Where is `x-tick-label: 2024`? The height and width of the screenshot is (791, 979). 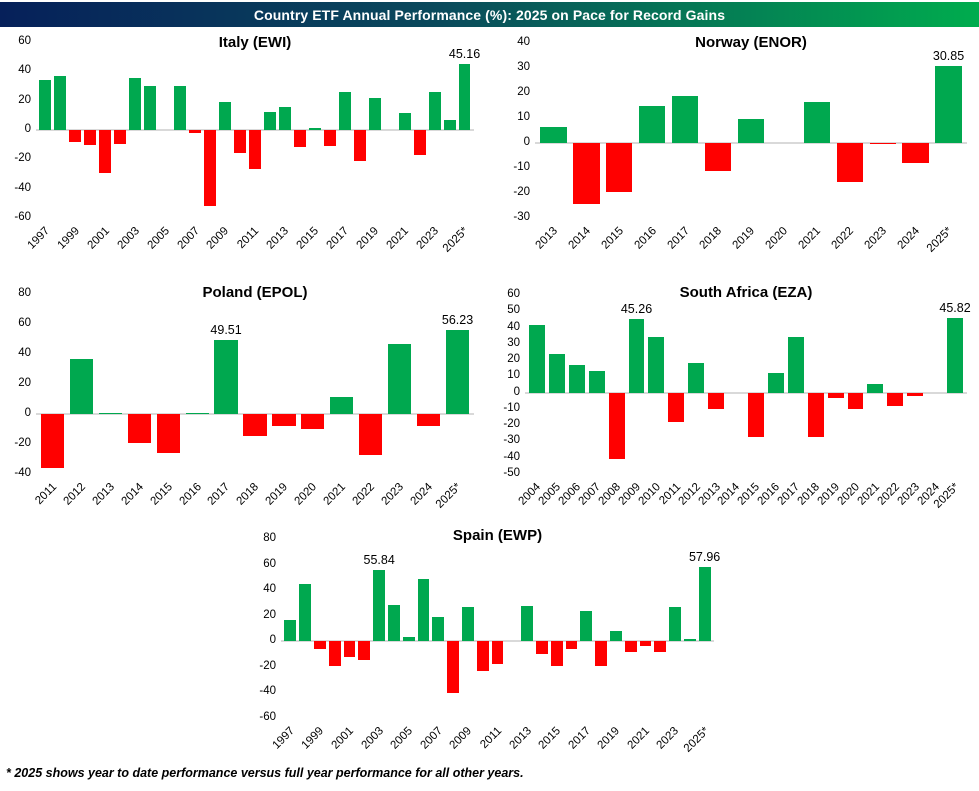
x-tick-label: 2024 is located at coordinates (909, 238).